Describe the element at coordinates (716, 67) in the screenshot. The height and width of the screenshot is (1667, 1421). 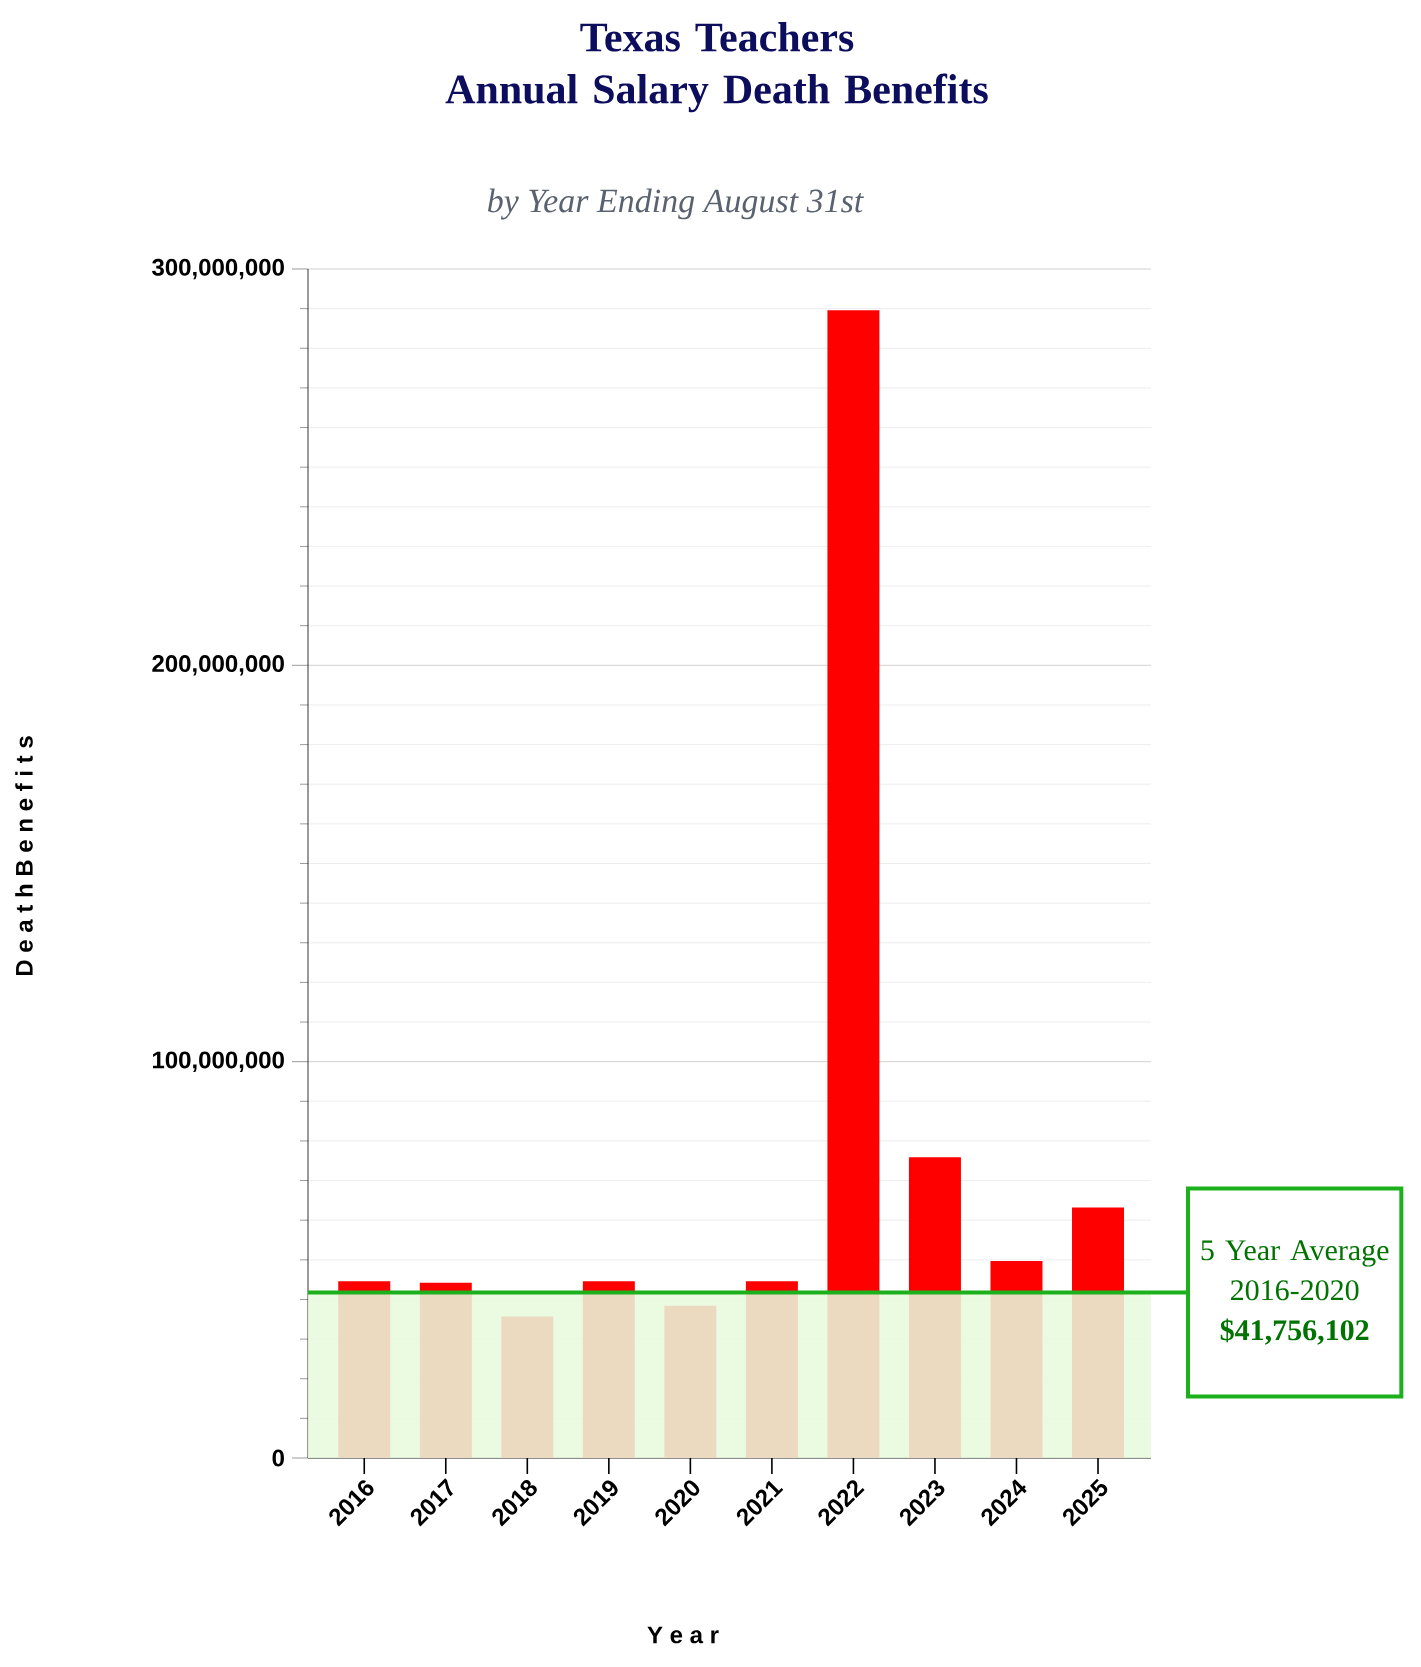
I see `chart-title: Texas Teachers Annual Salary Death Benefits` at that location.